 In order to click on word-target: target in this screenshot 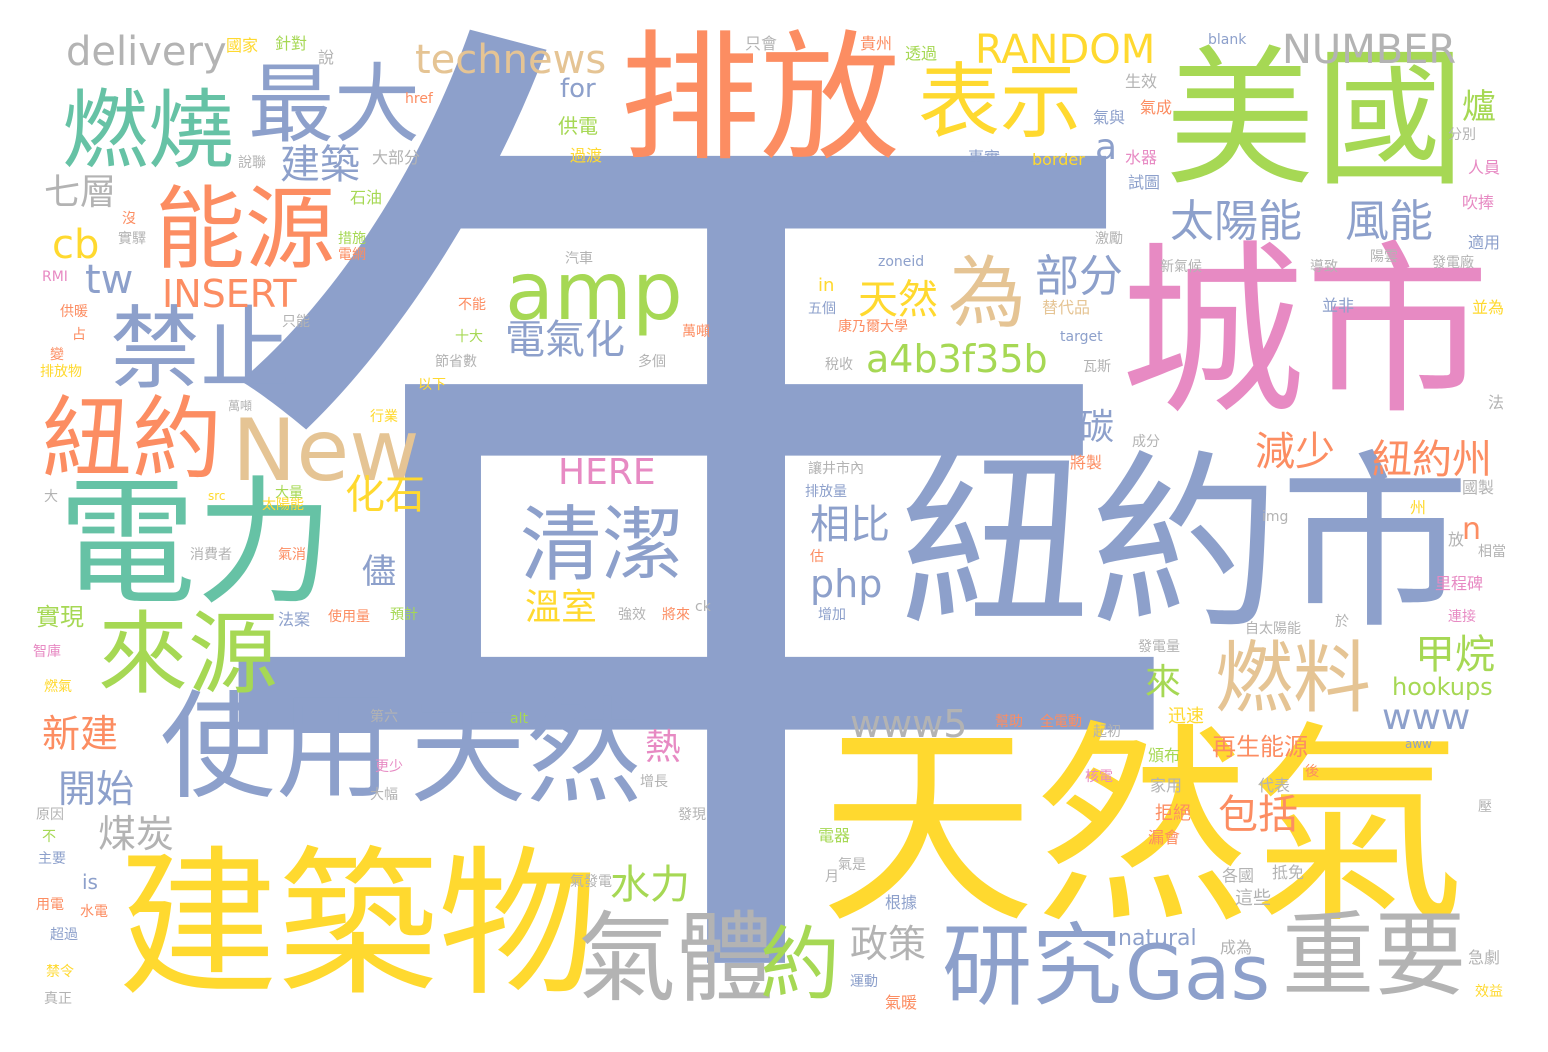, I will do `click(1081, 337)`.